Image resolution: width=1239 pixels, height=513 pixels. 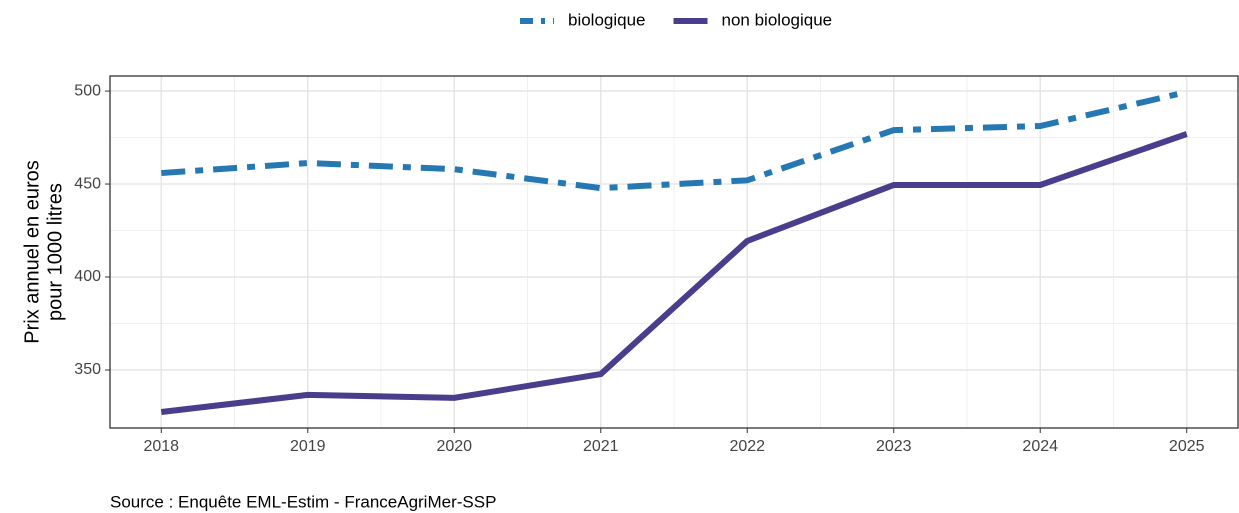 What do you see at coordinates (87, 90) in the screenshot?
I see `y-tick-label: 500` at bounding box center [87, 90].